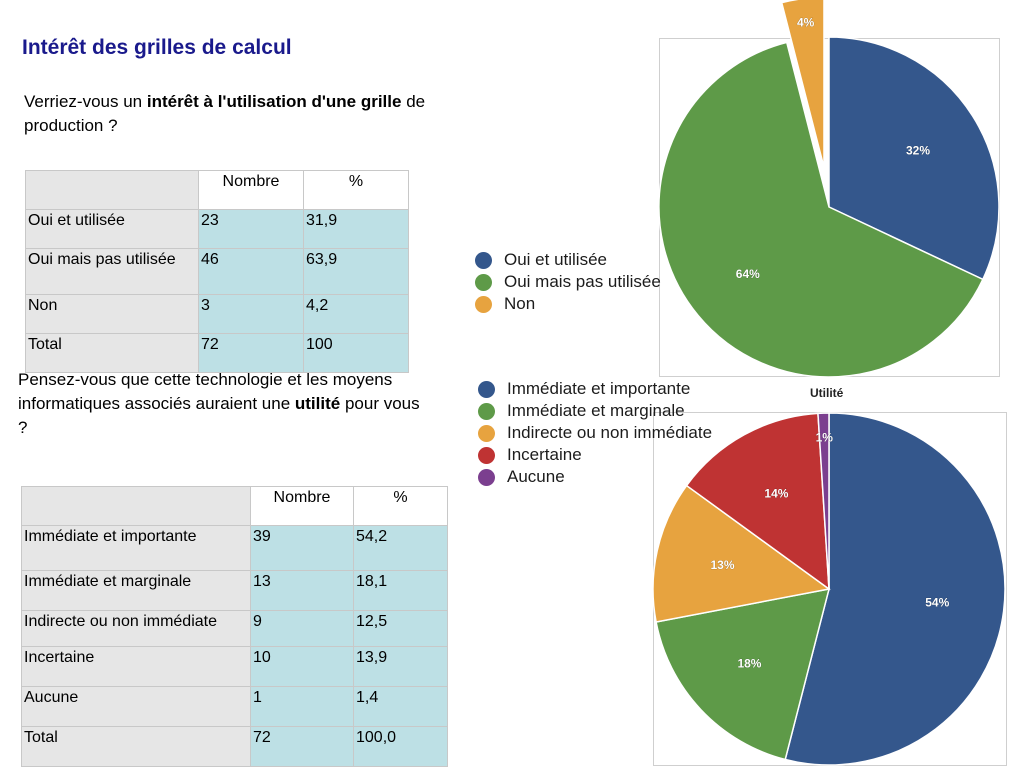 This screenshot has height=768, width=1024. What do you see at coordinates (317, 403) in the screenshot?
I see `question-utilite-bold: utilité` at bounding box center [317, 403].